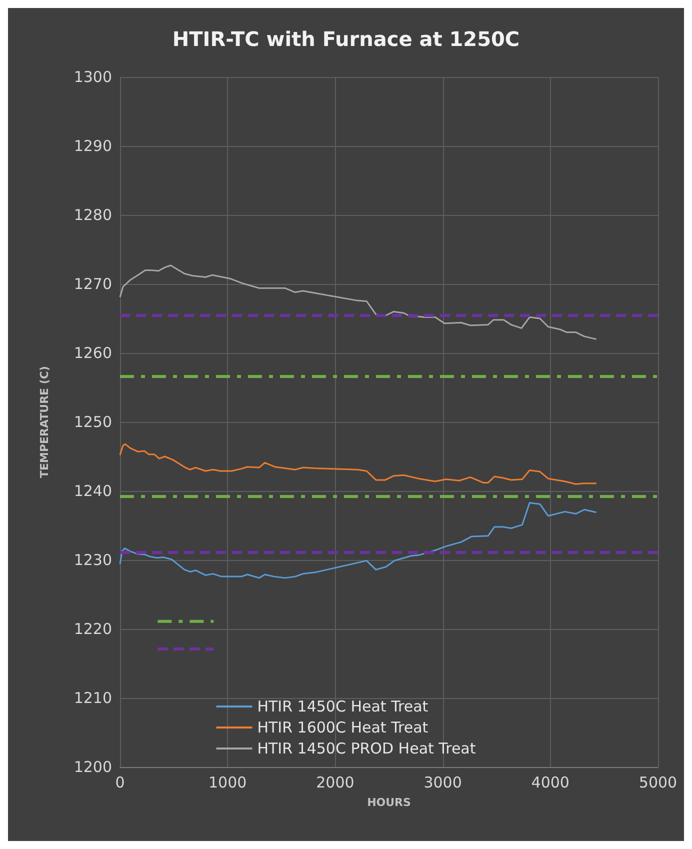 The image size is (692, 849). I want to click on x-tick-label: 3000, so click(443, 783).